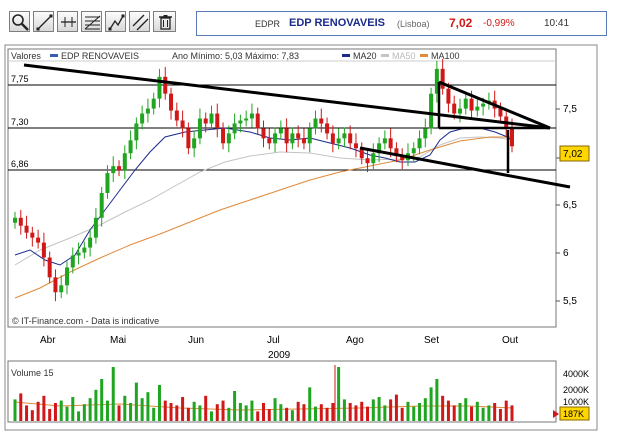 This screenshot has width=627, height=437. What do you see at coordinates (32, 373) in the screenshot?
I see `volume-label: Volume 15` at bounding box center [32, 373].